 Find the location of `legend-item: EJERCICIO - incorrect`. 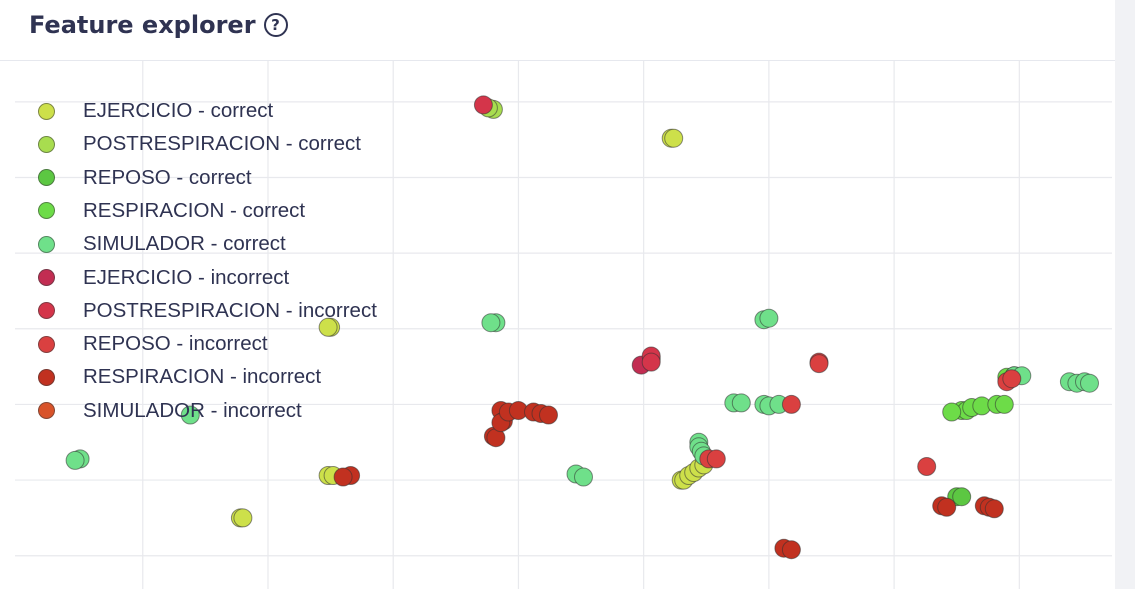

legend-item: EJERCICIO - incorrect is located at coordinates (163, 278).